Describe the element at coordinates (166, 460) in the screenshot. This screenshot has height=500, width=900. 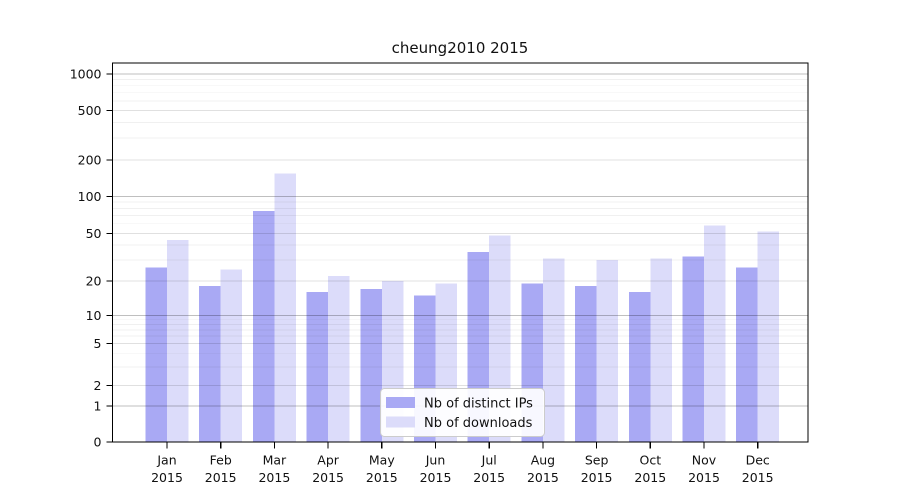
I see `x-tick-label-month: Jan` at that location.